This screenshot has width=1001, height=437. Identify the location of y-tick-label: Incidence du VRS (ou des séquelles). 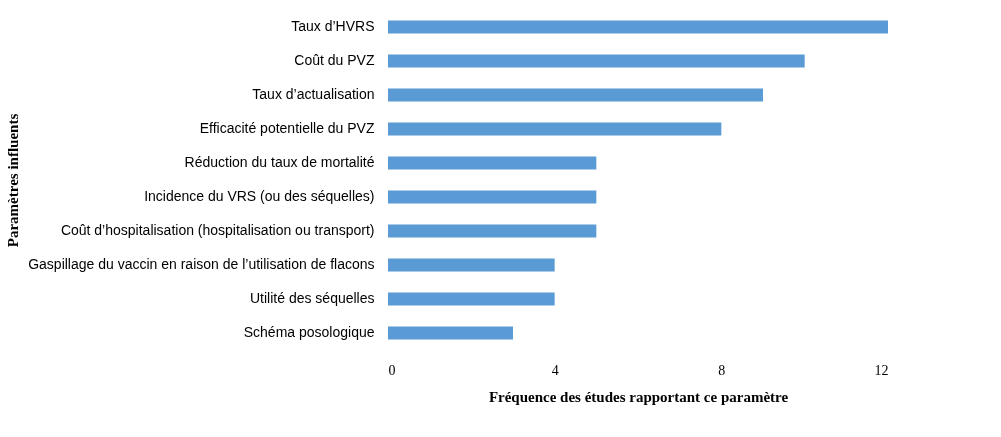
(259, 195).